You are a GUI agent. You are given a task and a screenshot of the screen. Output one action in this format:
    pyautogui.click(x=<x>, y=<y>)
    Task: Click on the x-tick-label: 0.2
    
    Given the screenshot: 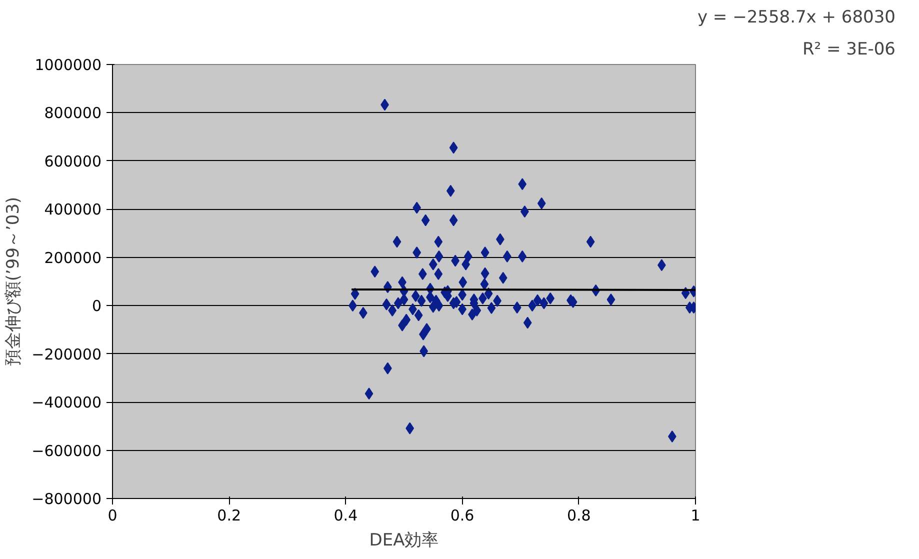 What is the action you would take?
    pyautogui.click(x=229, y=515)
    